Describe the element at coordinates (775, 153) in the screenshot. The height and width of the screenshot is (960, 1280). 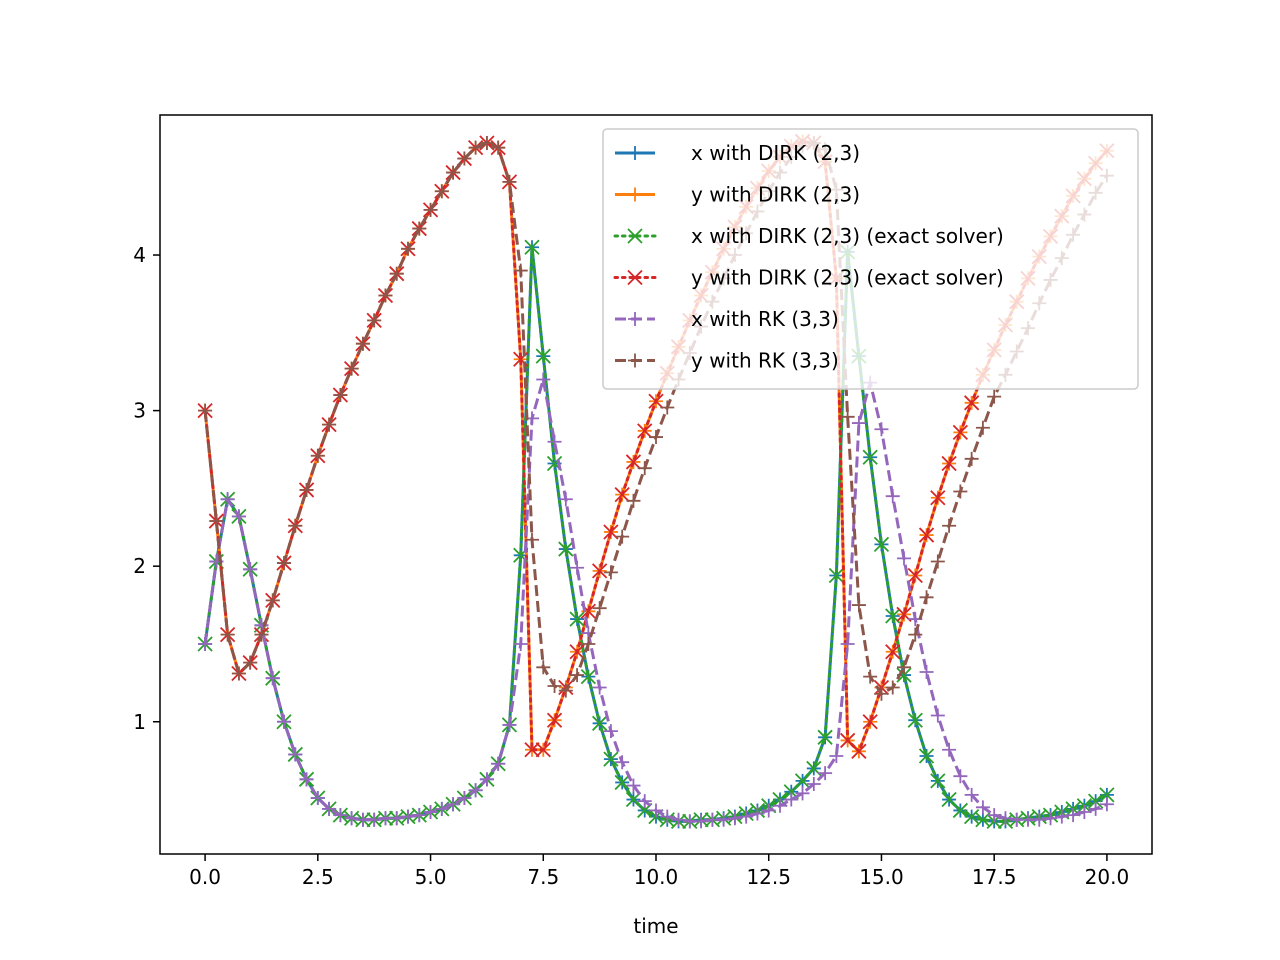
I see `legend-label-0: x with DIRK (2,3)` at that location.